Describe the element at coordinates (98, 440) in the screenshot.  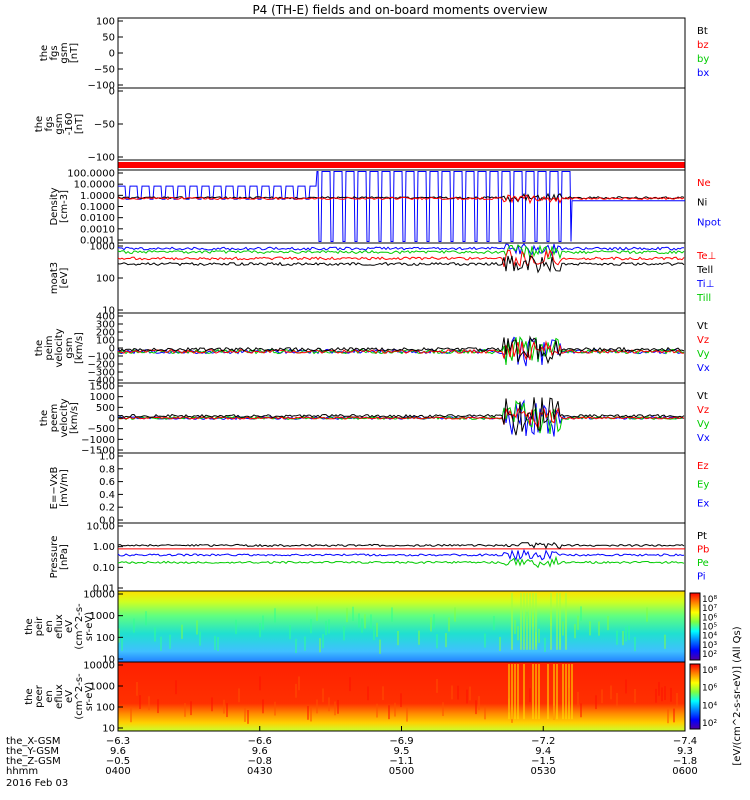
I see `y-tick-label: −1000` at that location.